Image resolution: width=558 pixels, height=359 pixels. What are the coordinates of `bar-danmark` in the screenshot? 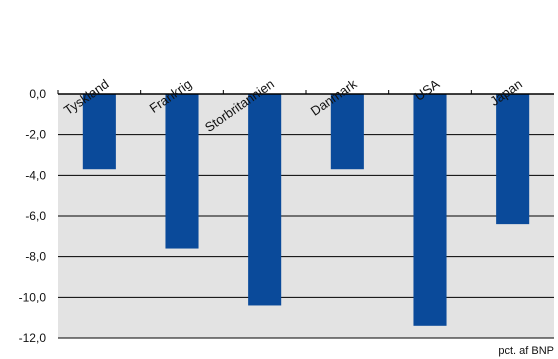 It's located at (347, 132).